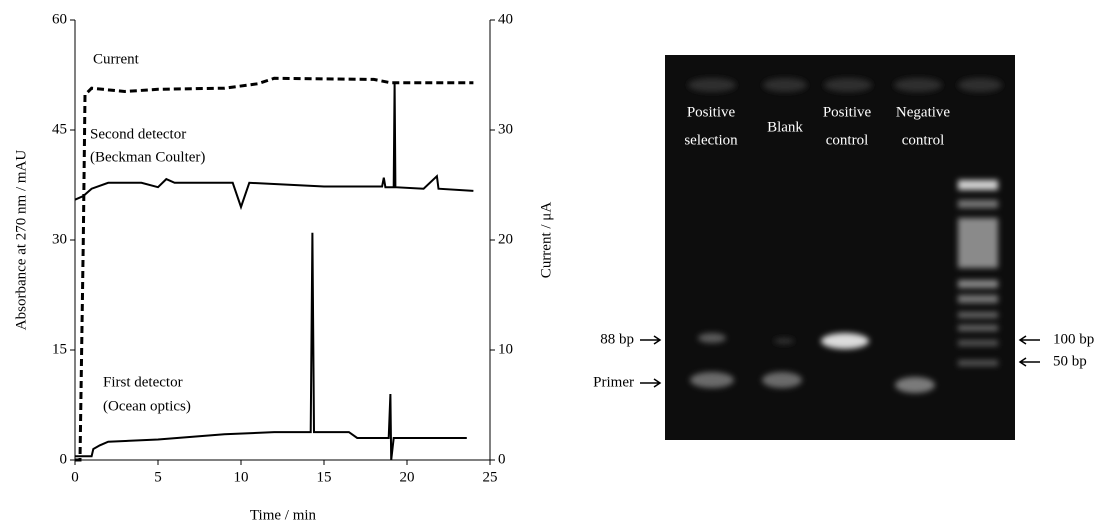 This screenshot has height=527, width=1118. I want to click on y-tick-label: 30, so click(59, 239).